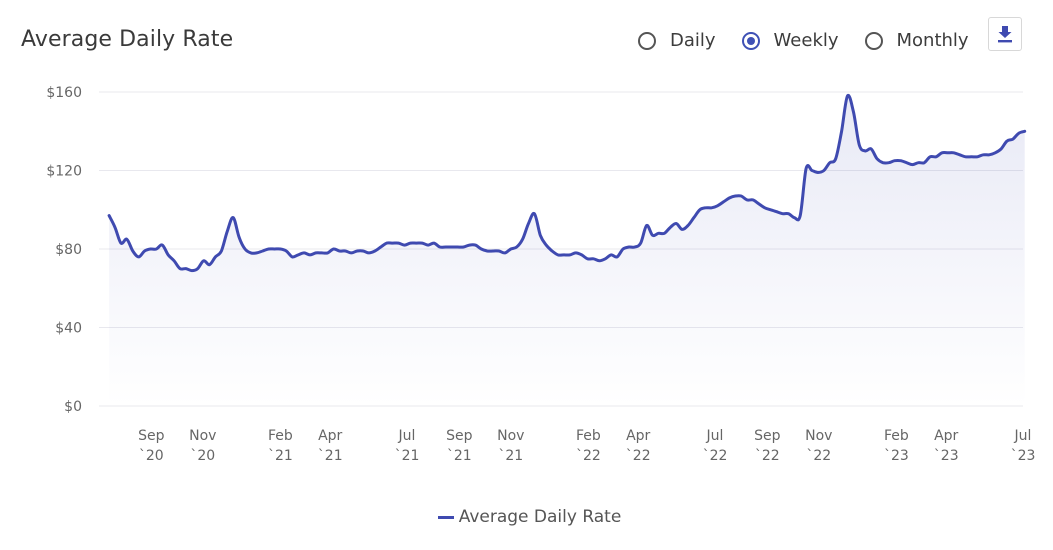 This screenshot has height=550, width=1053. Describe the element at coordinates (750, 40) in the screenshot. I see `radio-weekly` at that location.